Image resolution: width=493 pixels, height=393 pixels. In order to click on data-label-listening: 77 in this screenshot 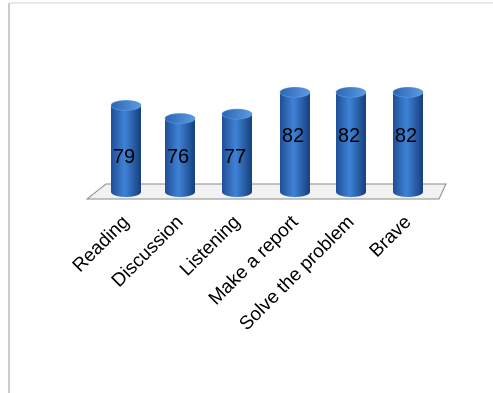, I will do `click(235, 157)`.